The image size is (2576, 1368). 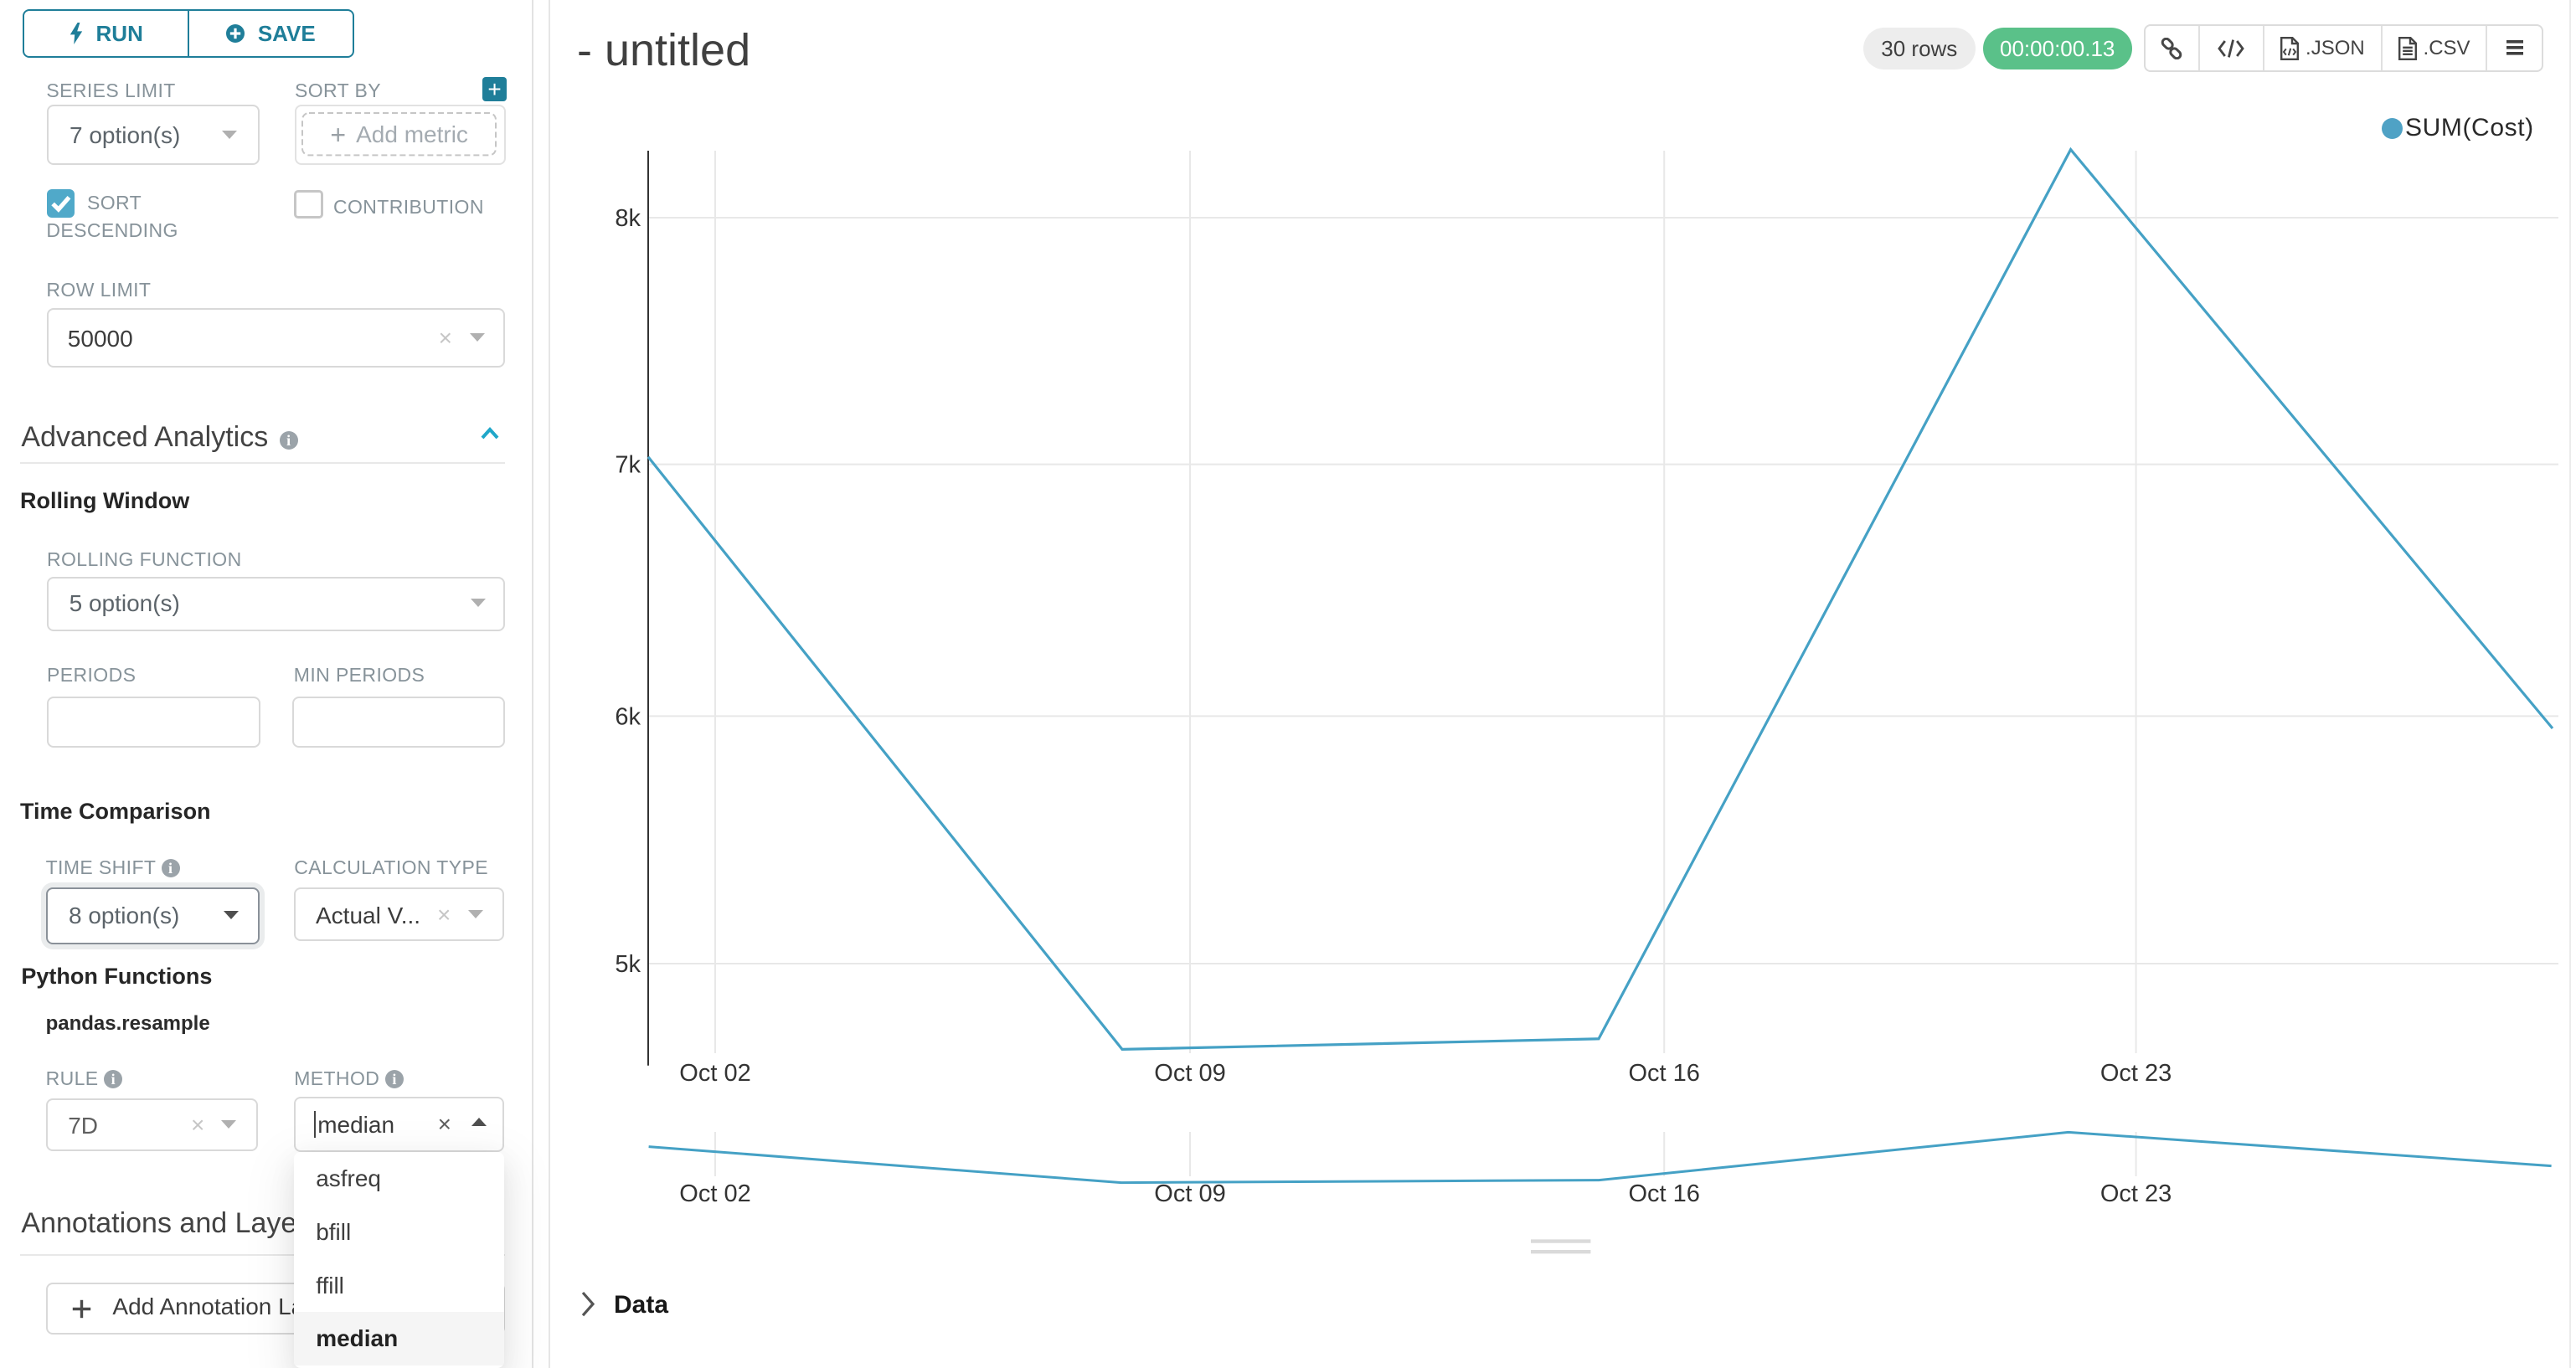 I want to click on svg-text: 5k, so click(x=628, y=965).